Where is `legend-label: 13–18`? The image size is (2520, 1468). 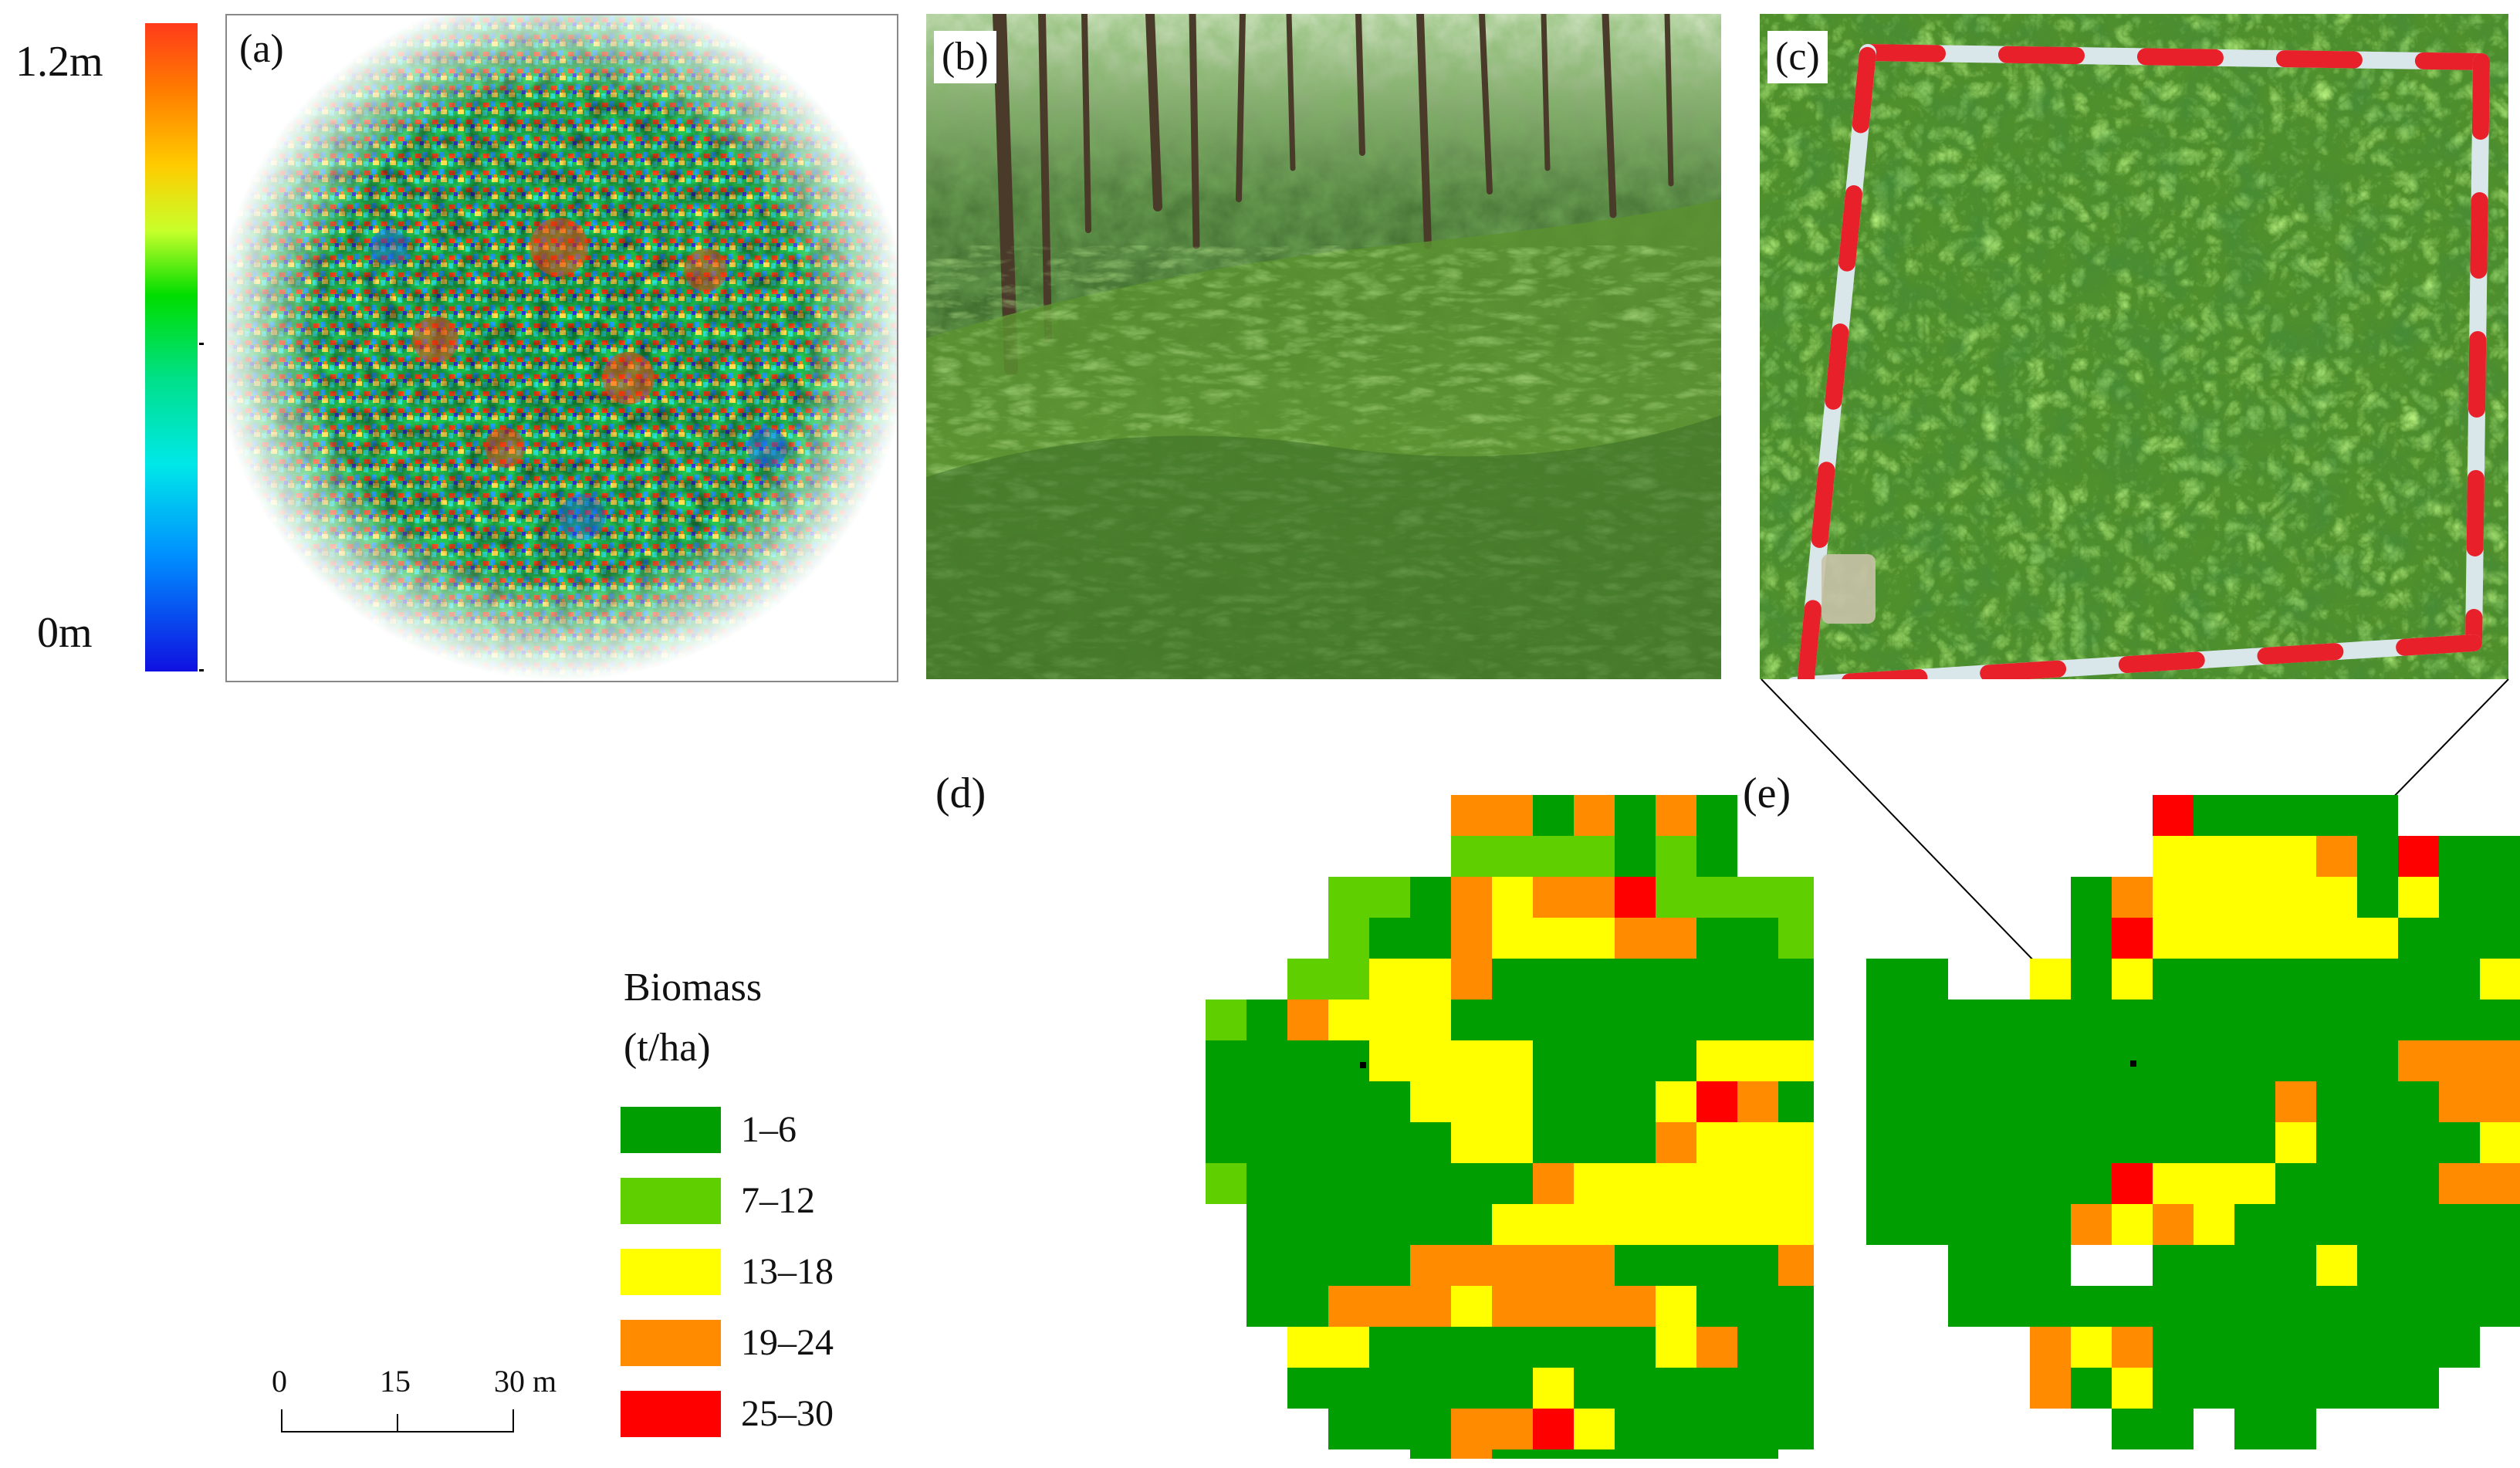
legend-label: 13–18 is located at coordinates (787, 1271).